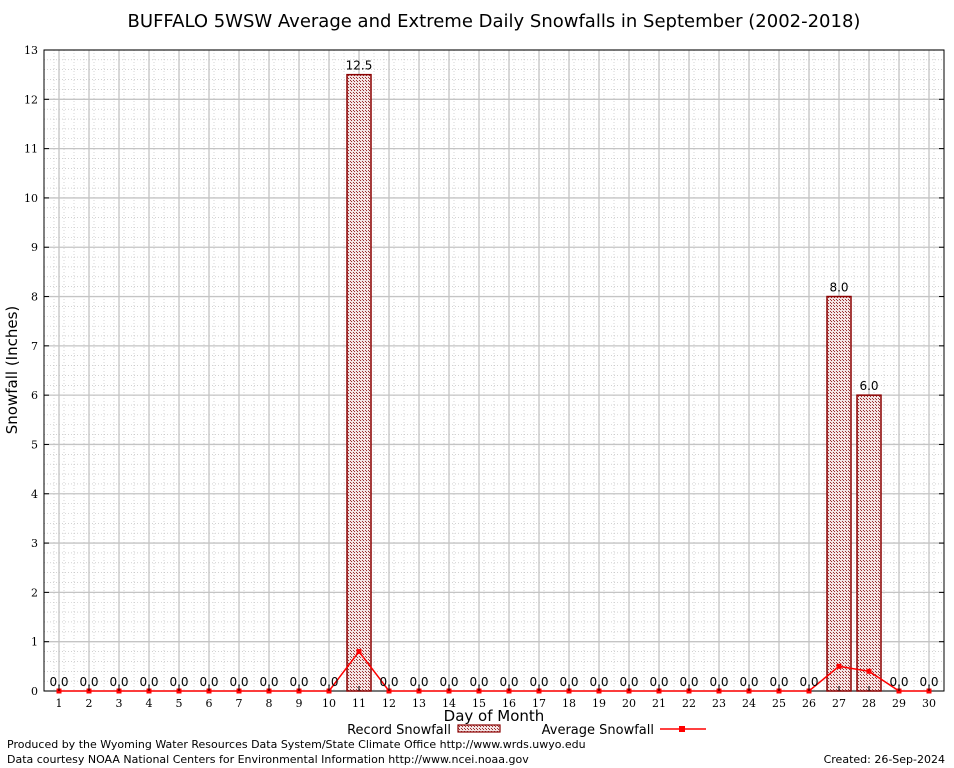 This screenshot has height=768, width=954. I want to click on x-tick-label: 18, so click(569, 703).